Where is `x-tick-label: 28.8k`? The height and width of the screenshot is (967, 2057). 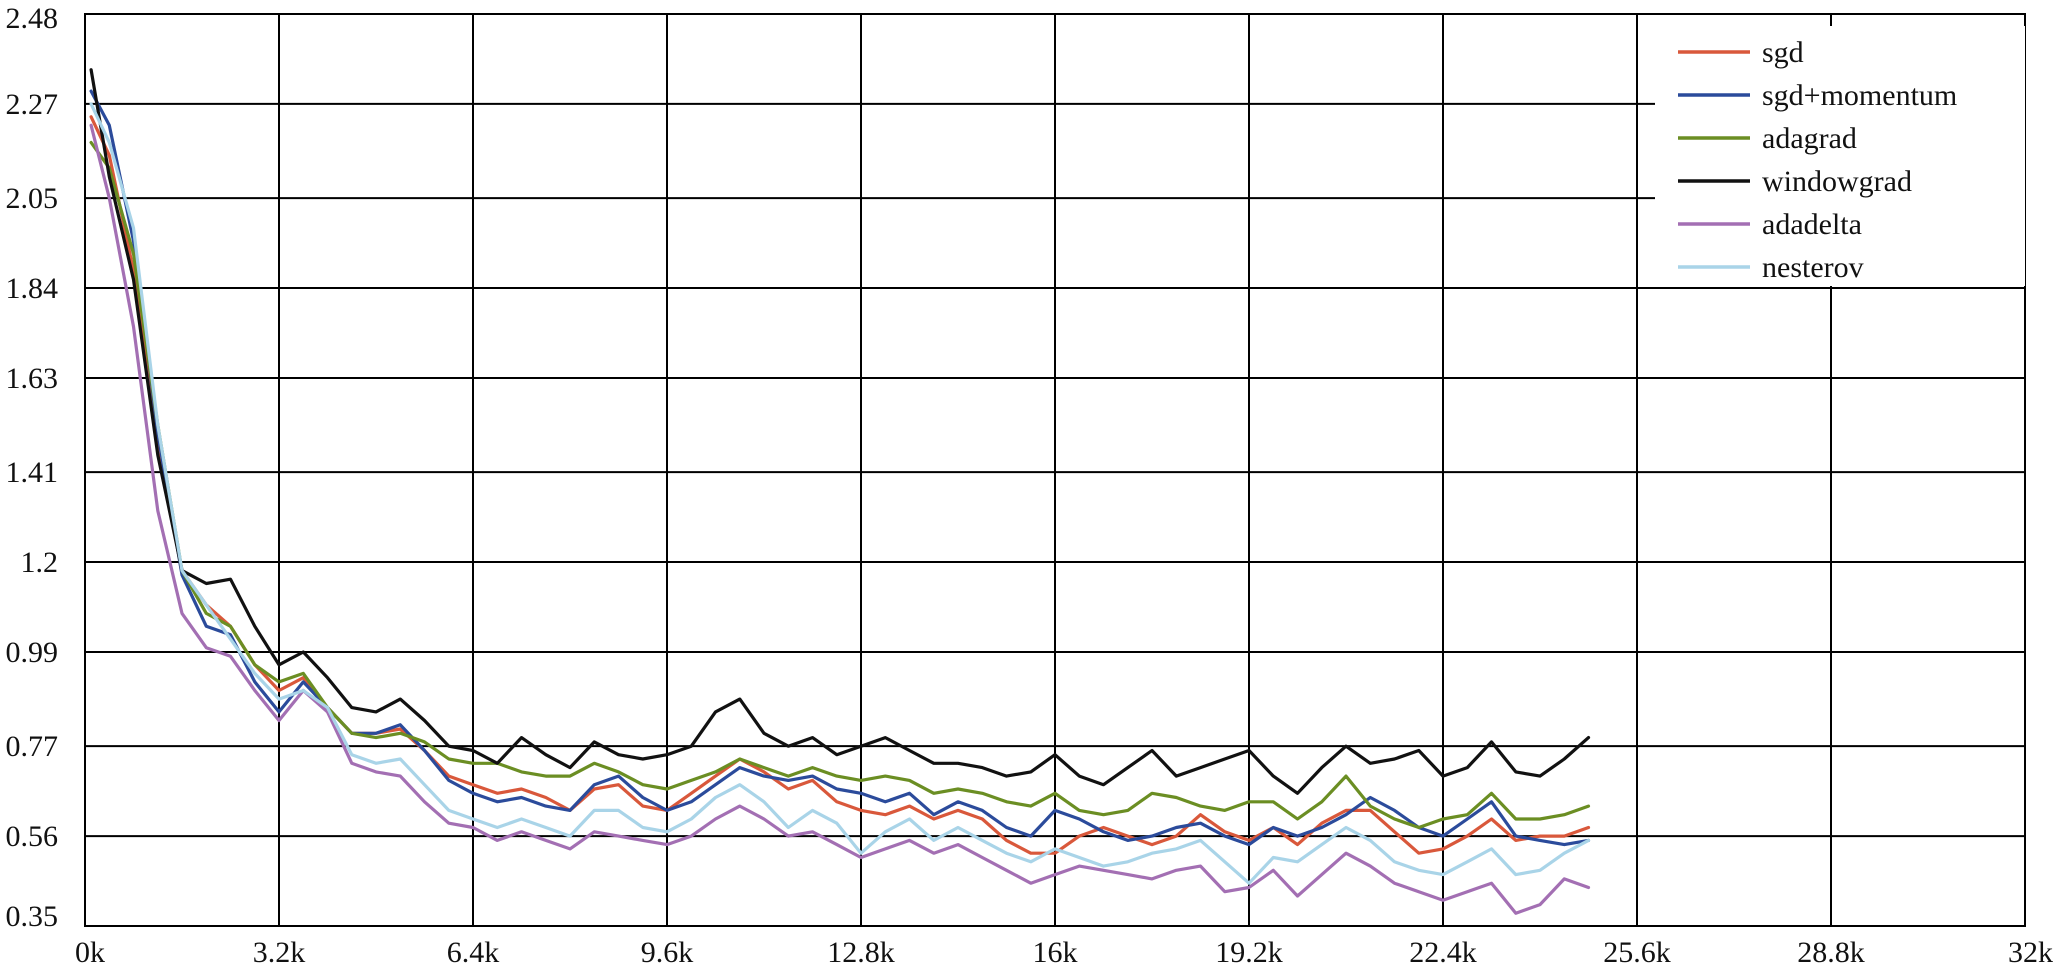 x-tick-label: 28.8k is located at coordinates (1831, 951).